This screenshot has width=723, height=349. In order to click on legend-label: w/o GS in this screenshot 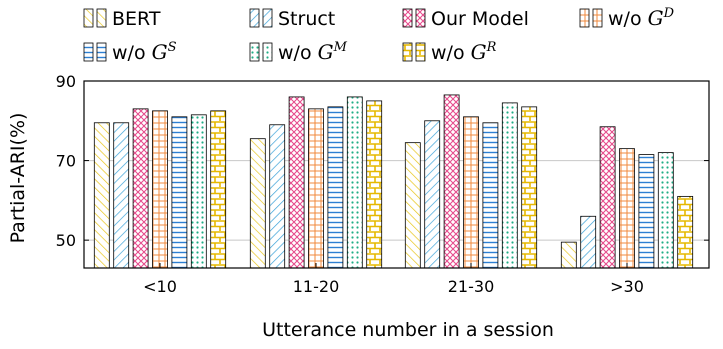, I will do `click(144, 52)`.